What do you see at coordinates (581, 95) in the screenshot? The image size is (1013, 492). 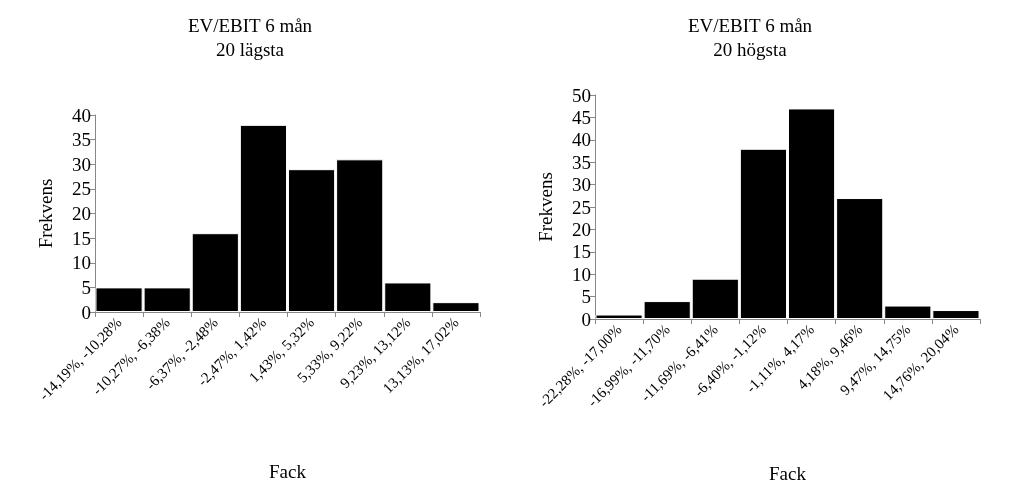 I see `y-tick-label: 50` at bounding box center [581, 95].